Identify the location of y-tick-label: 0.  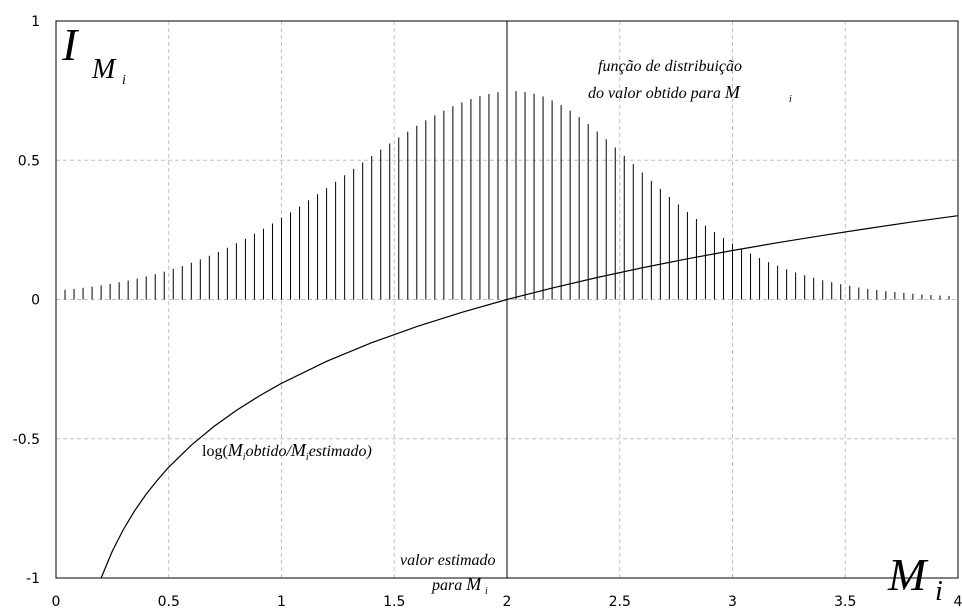
(35, 301).